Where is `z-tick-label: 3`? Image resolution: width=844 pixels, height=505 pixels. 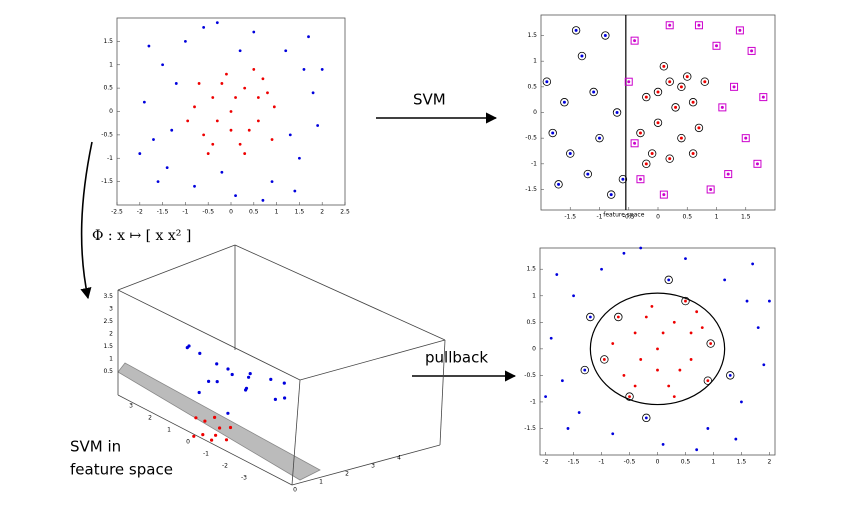
z-tick-label: 3 is located at coordinates (111, 309).